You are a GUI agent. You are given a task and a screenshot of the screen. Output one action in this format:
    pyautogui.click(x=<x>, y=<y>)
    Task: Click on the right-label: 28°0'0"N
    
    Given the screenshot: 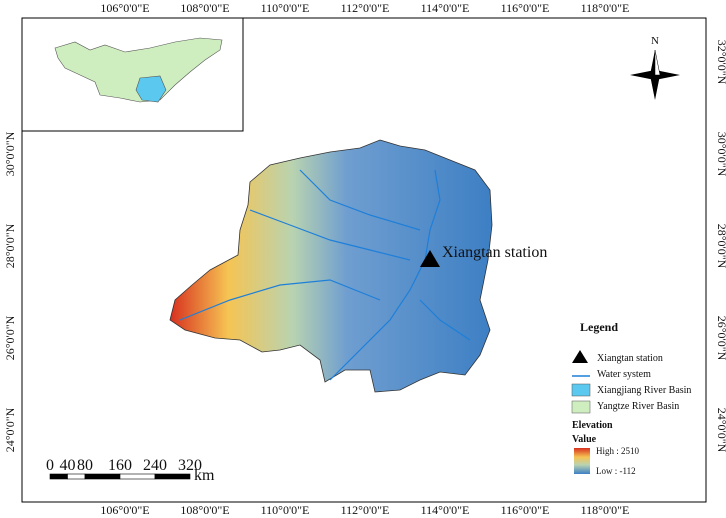 What is the action you would take?
    pyautogui.click(x=720, y=246)
    